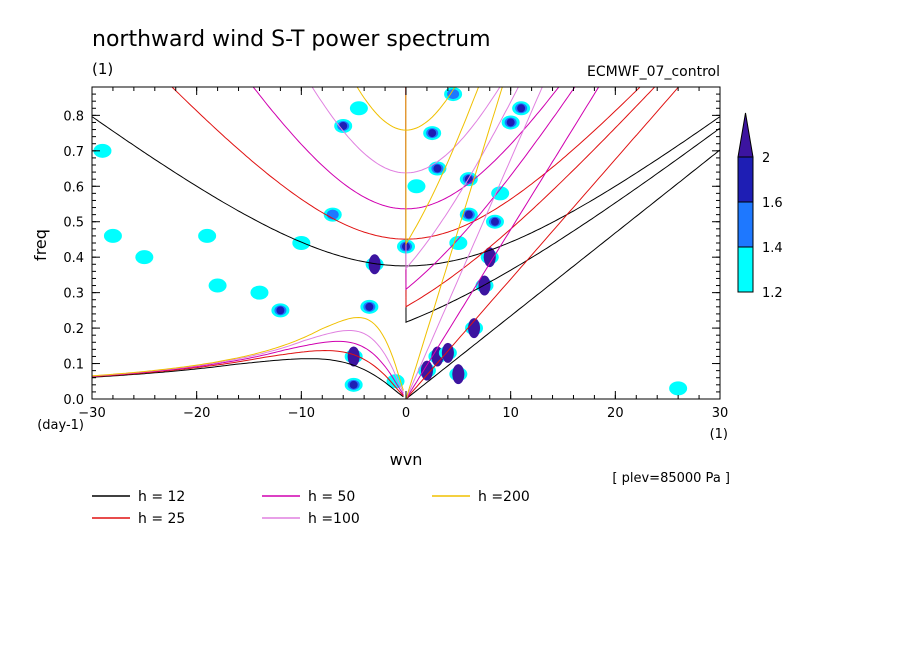 The height and width of the screenshot is (654, 904). Describe the element at coordinates (291, 39) in the screenshot. I see `chart-title: northward wind S-T power spectrum` at that location.